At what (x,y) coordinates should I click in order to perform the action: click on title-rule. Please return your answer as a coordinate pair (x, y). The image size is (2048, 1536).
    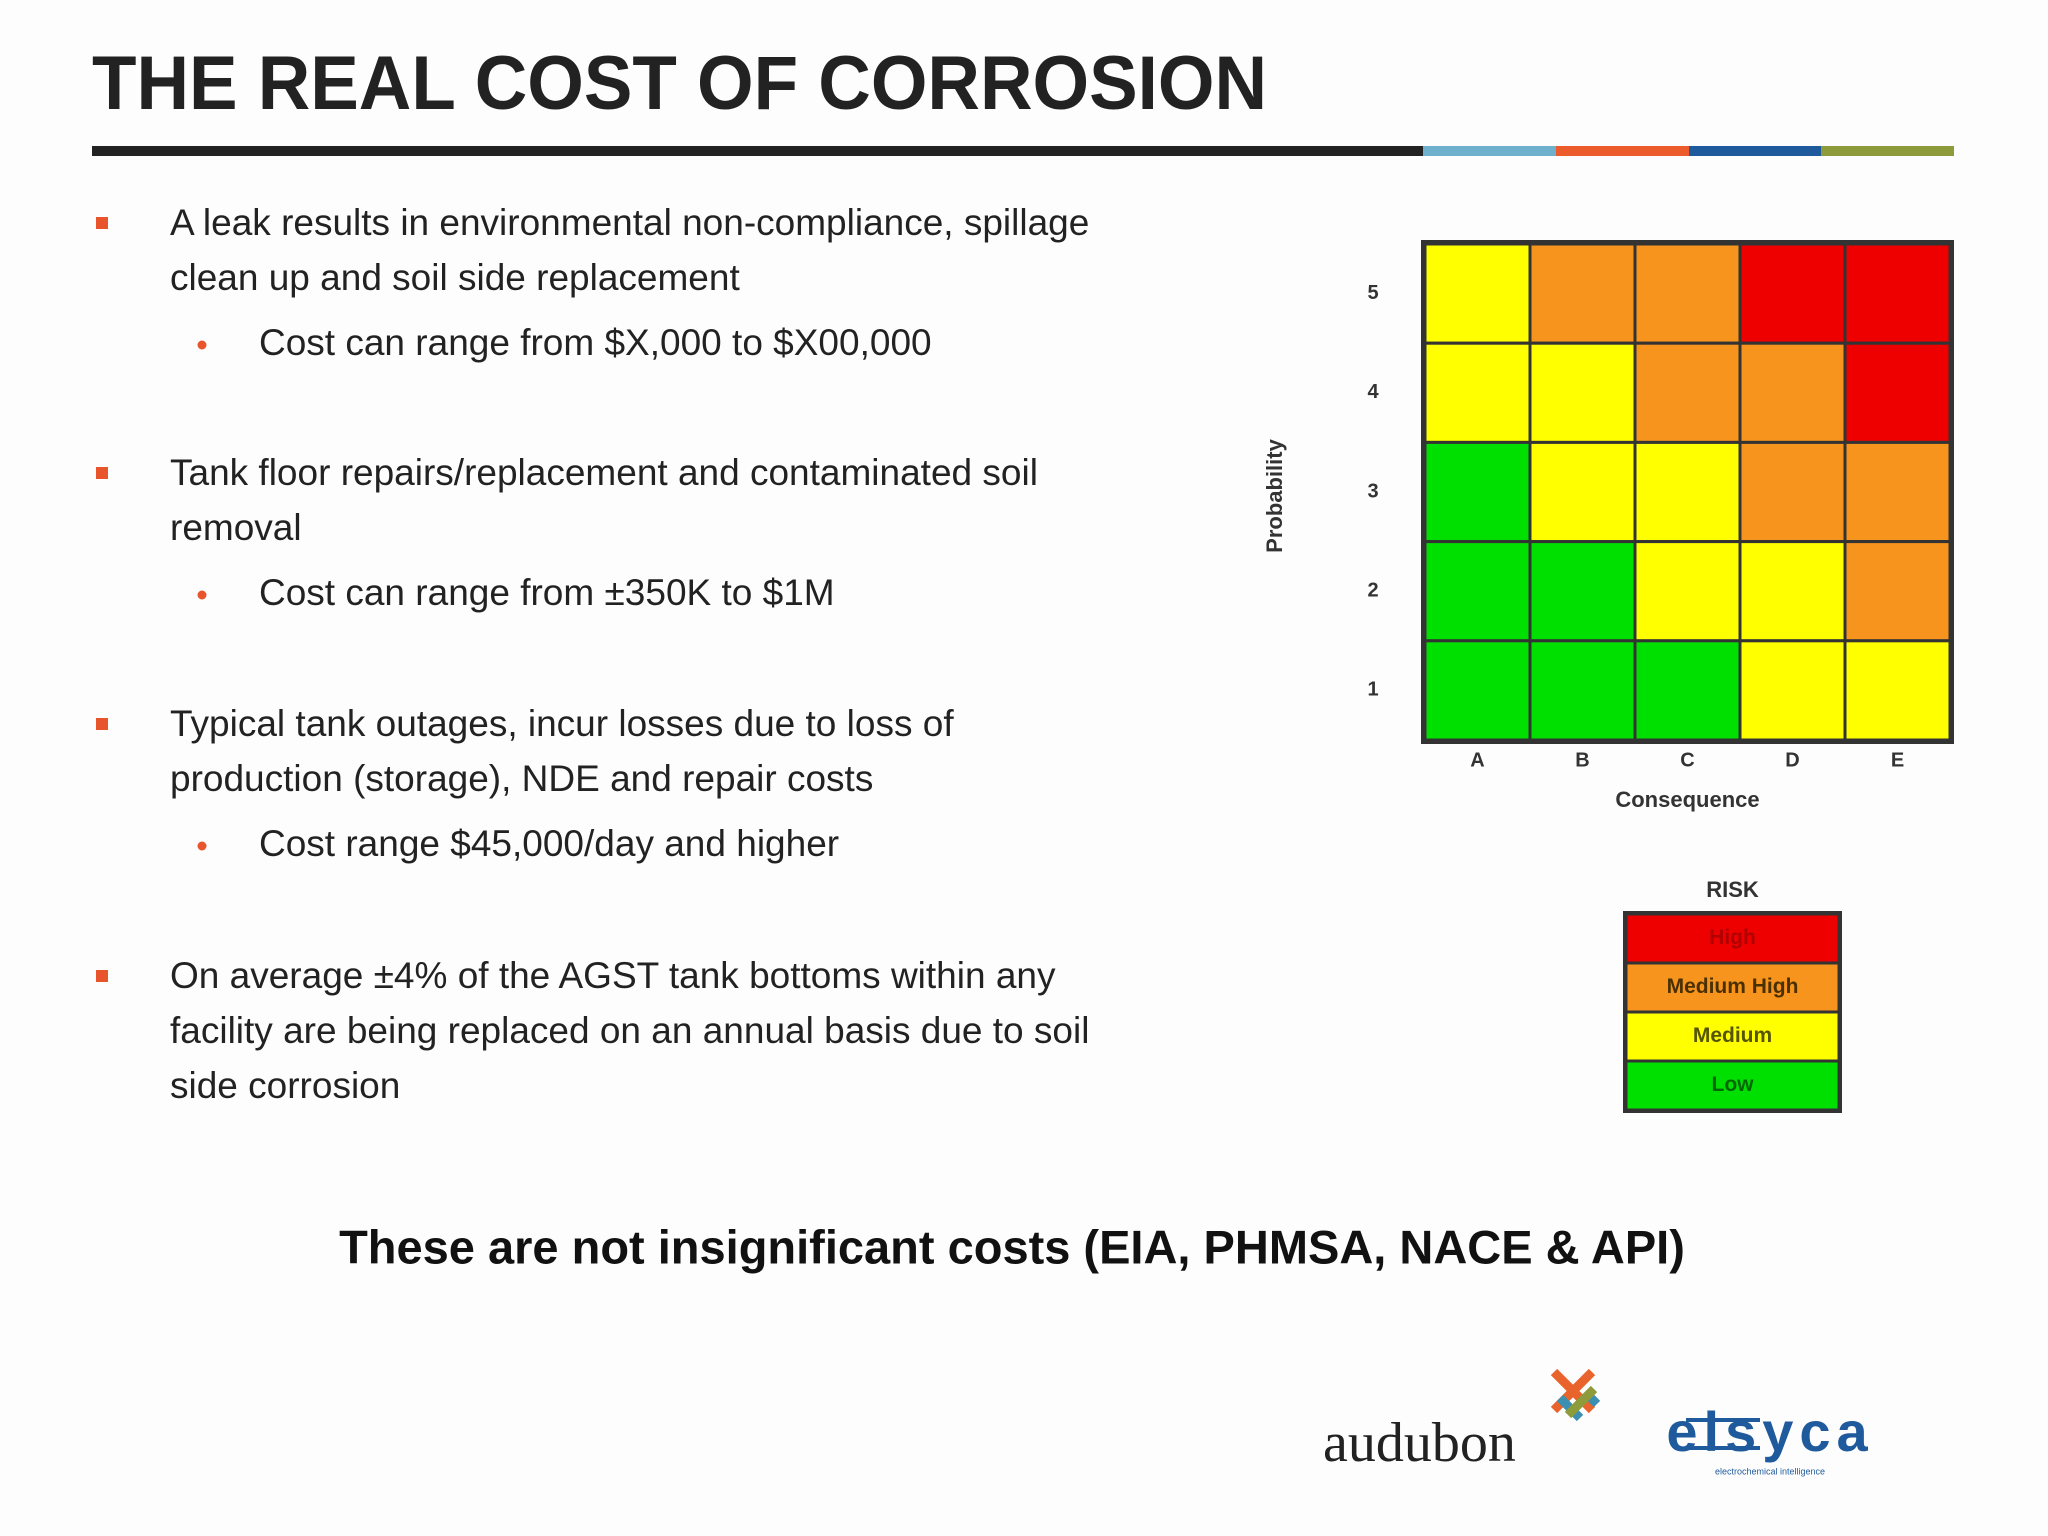
    Looking at the image, I should click on (757, 151).